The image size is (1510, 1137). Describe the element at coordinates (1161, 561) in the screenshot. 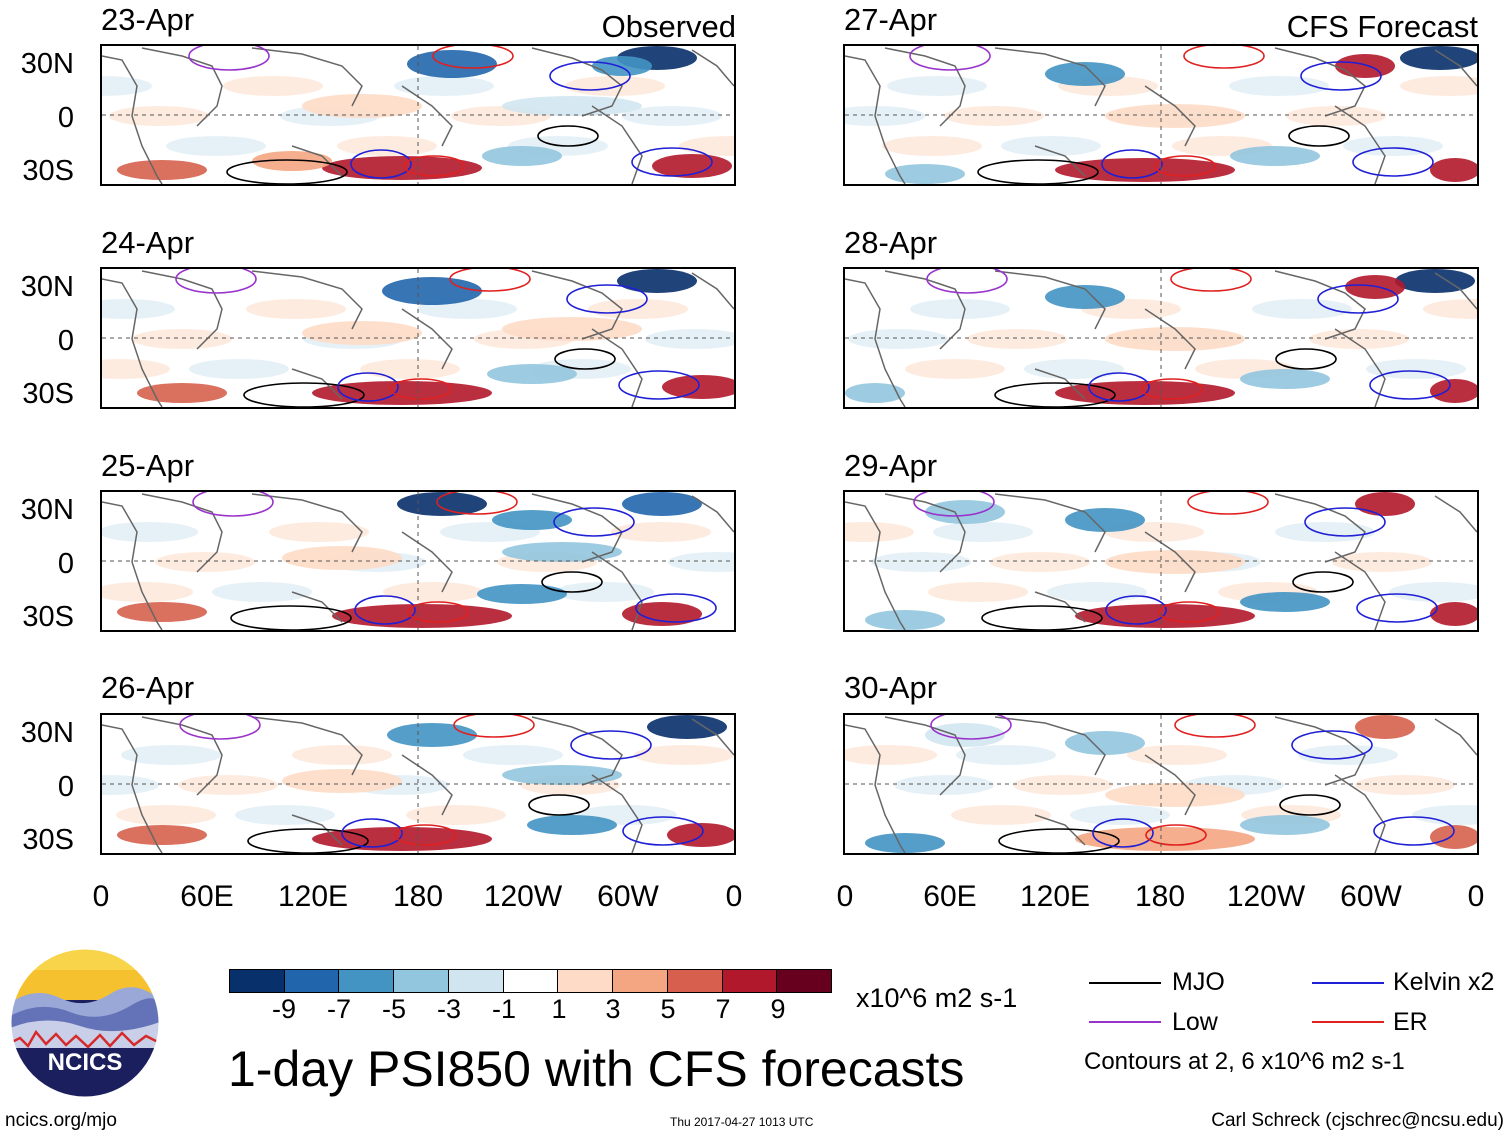

I see `map-panel-29-apr` at that location.